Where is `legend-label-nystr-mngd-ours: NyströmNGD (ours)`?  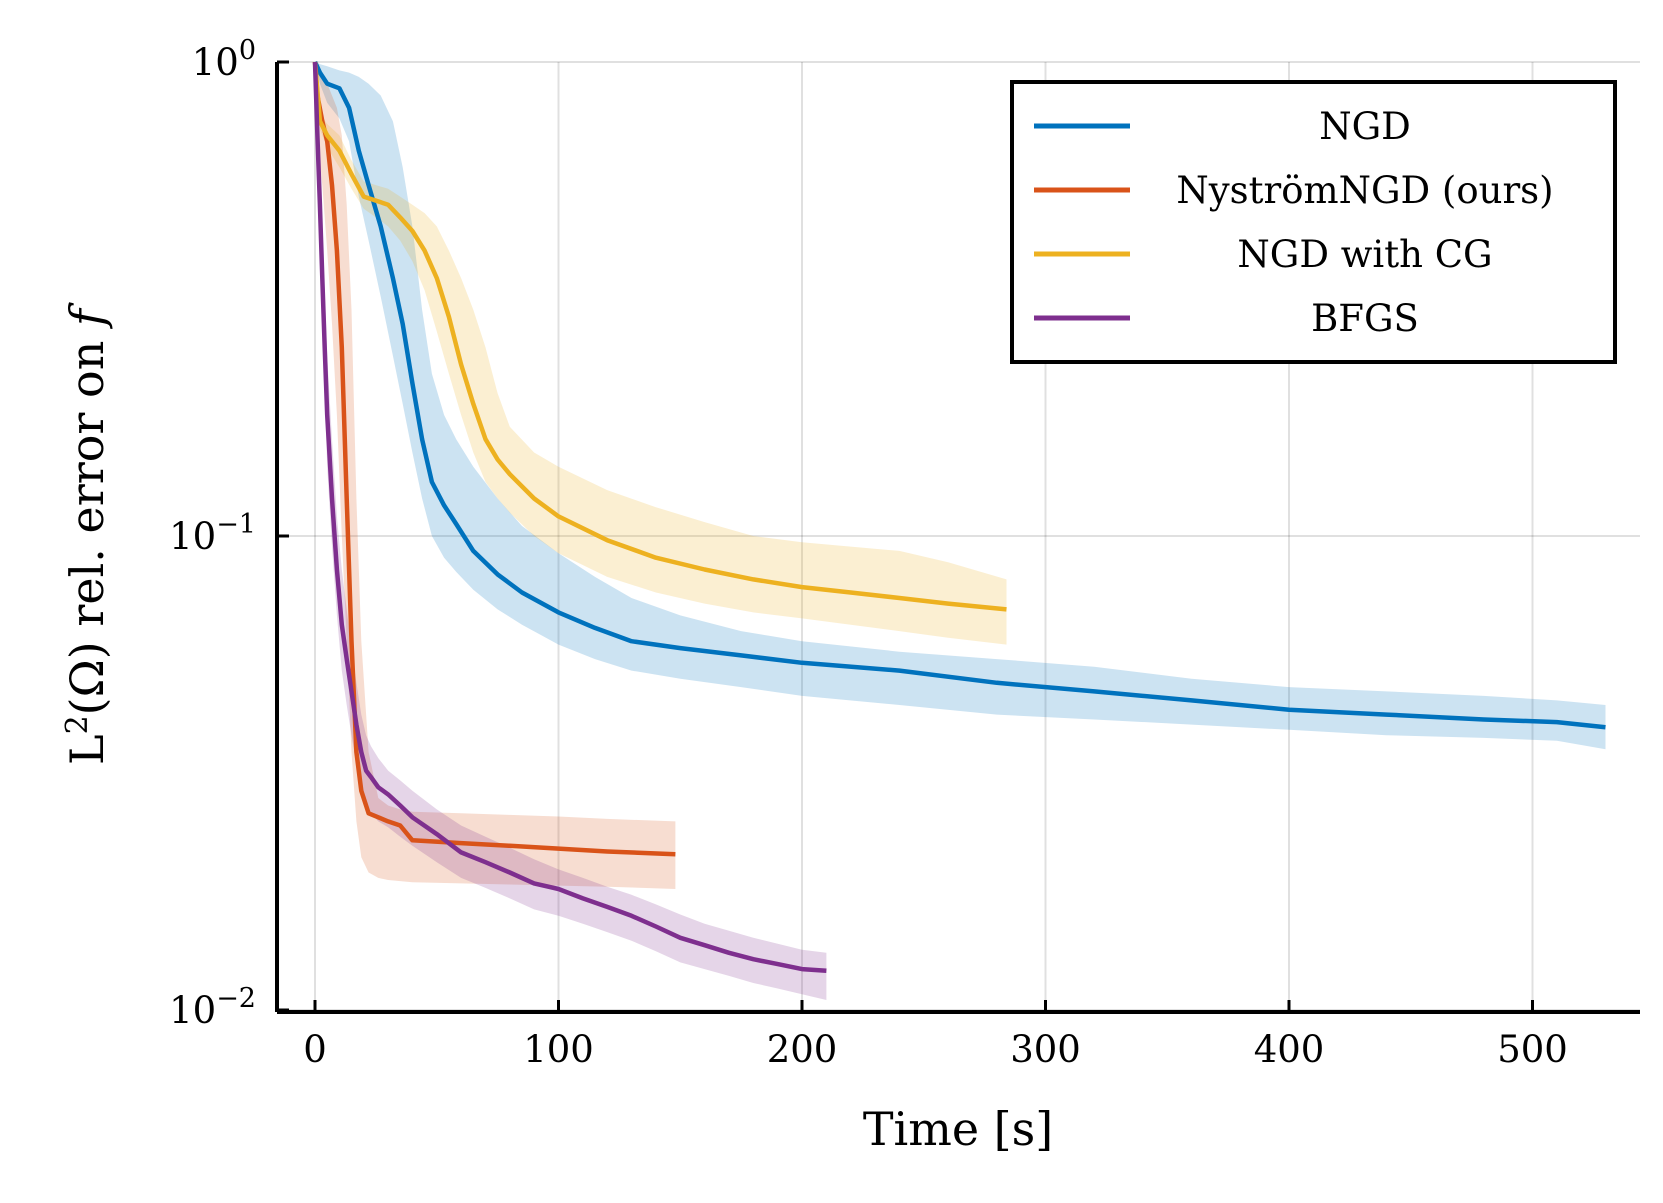
legend-label-nystr-mngd-ours: NyströmNGD (ours) is located at coordinates (1364, 190).